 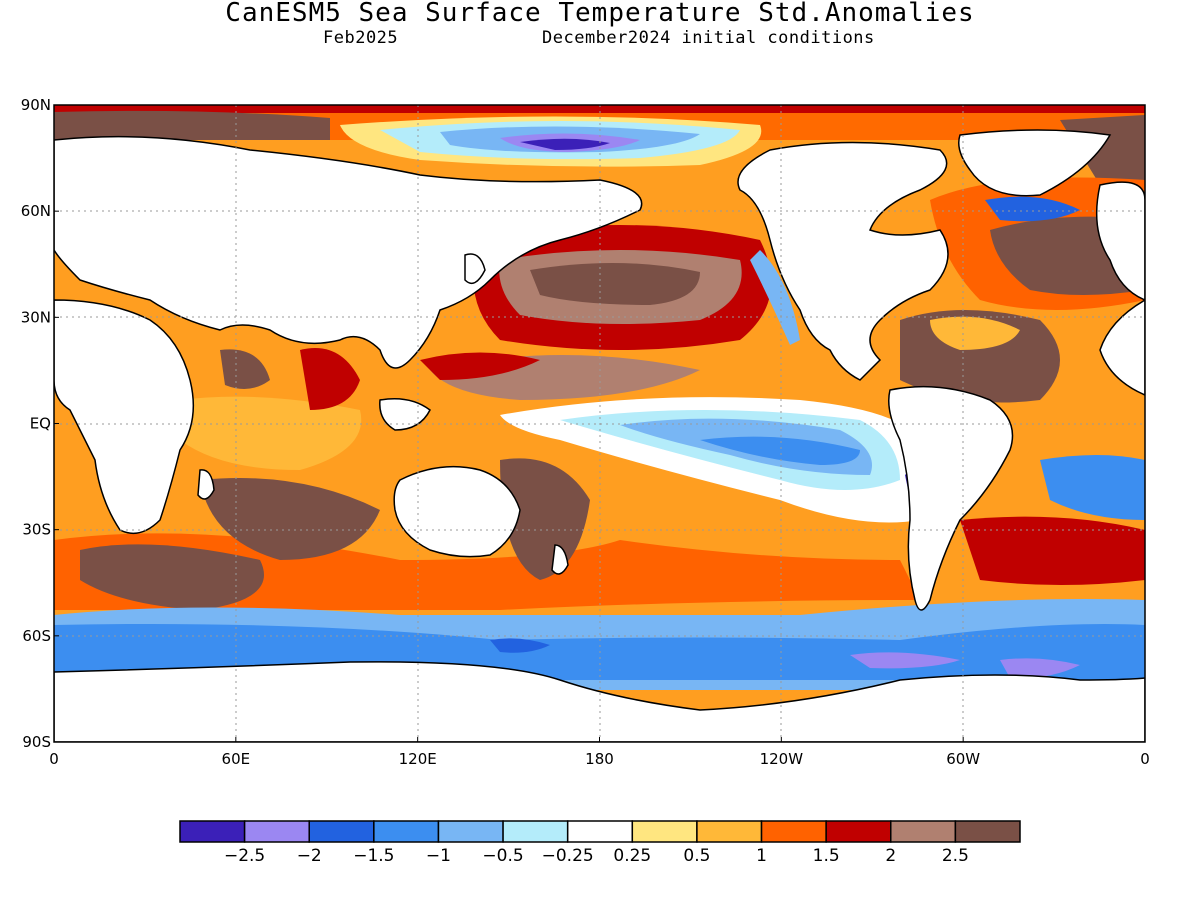 What do you see at coordinates (782, 759) in the screenshot?
I see `x-tick-label: 120W` at bounding box center [782, 759].